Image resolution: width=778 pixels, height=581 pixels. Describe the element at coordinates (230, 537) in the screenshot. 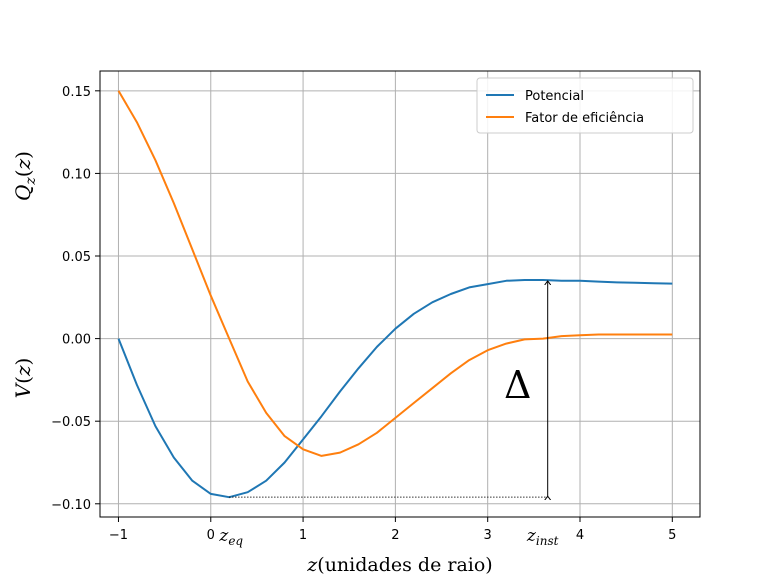

I see `z-eq-label: zeq` at that location.